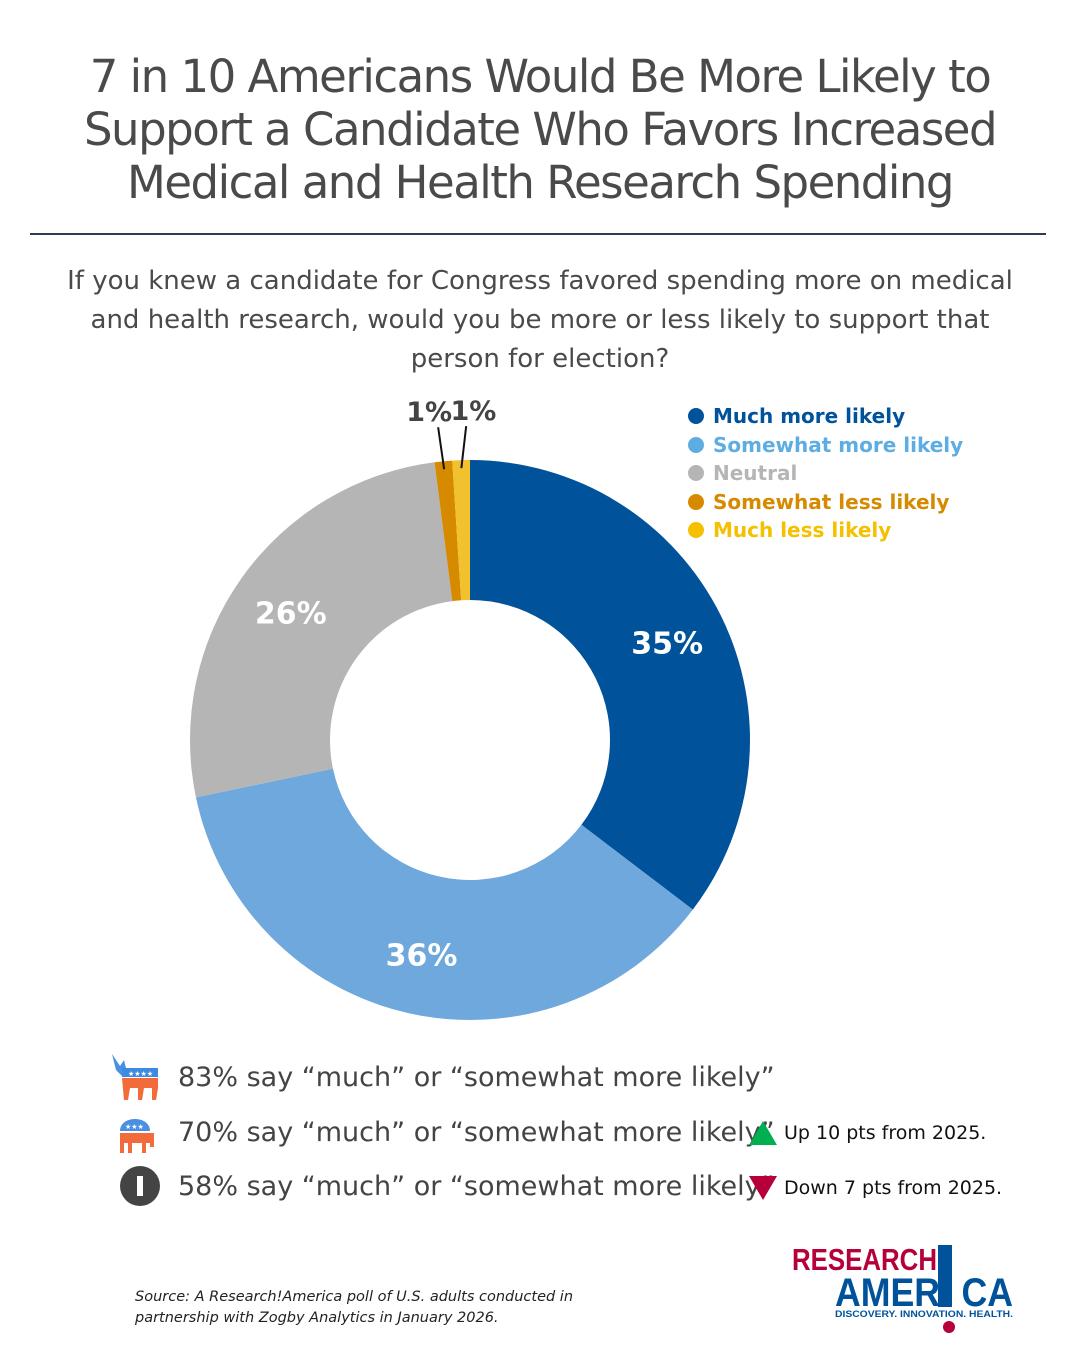 The image size is (1080, 1350). What do you see at coordinates (461, 530) in the screenshot?
I see `slice-much-less` at bounding box center [461, 530].